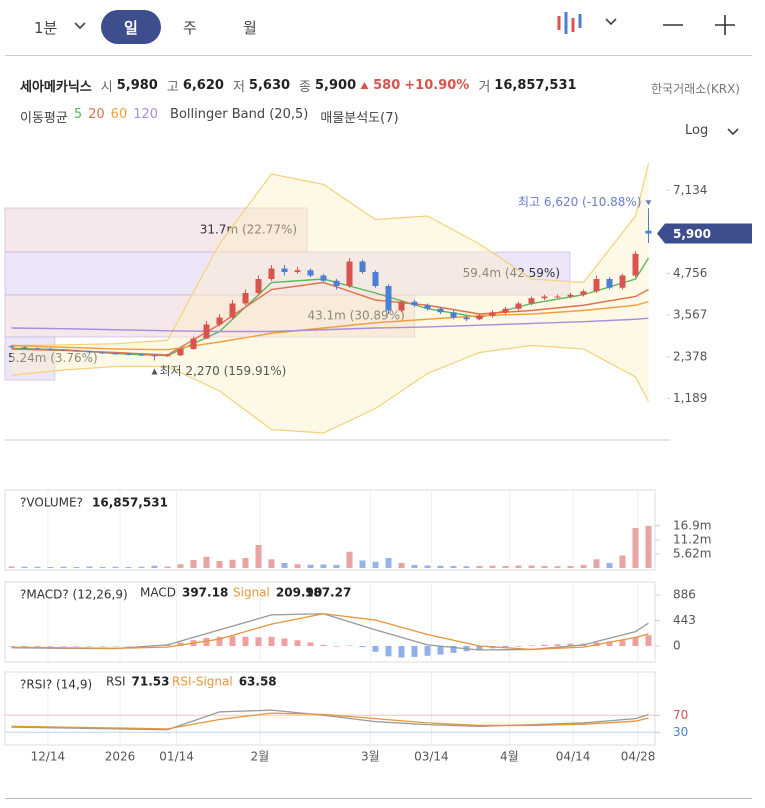 The height and width of the screenshot is (808, 765). What do you see at coordinates (673, 25) in the screenshot?
I see `zoom-out` at bounding box center [673, 25].